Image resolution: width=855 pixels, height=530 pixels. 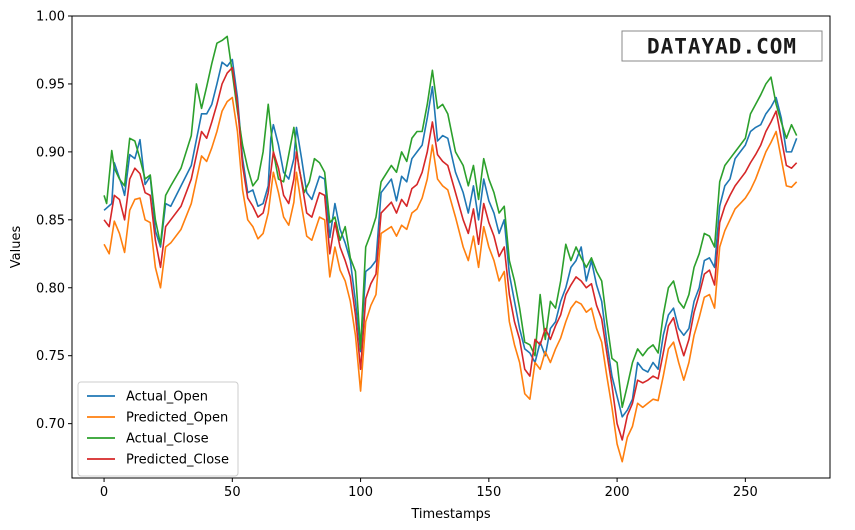 What do you see at coordinates (50, 152) in the screenshot?
I see `y-tick-label: 0.90` at bounding box center [50, 152].